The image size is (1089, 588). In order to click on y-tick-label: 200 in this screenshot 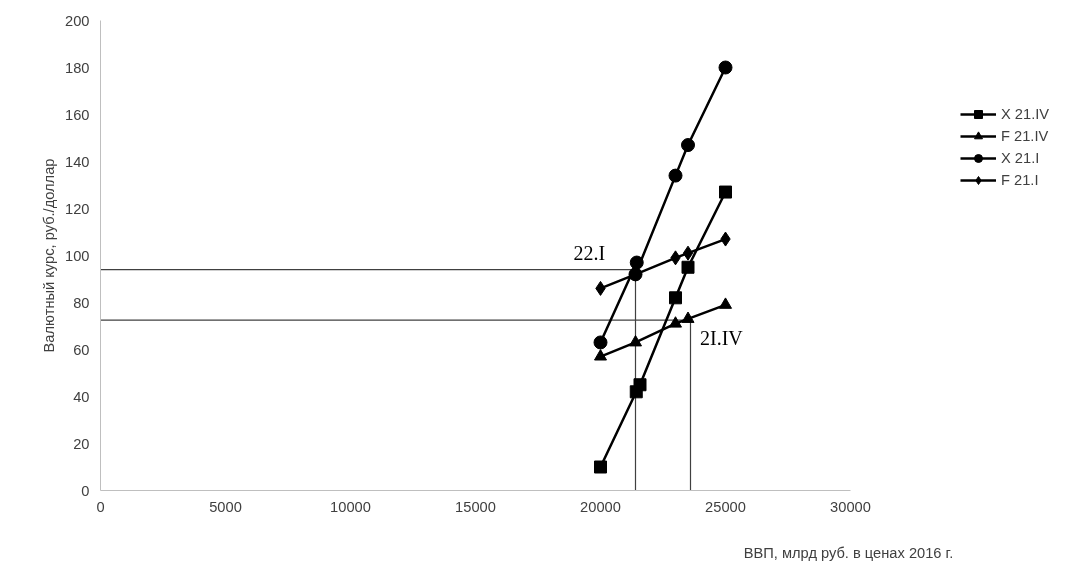, I will do `click(77, 20)`.